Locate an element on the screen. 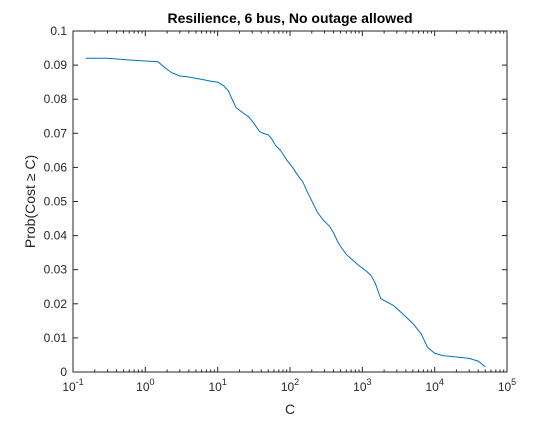 The height and width of the screenshot is (425, 560). x-tick-label: 10⁴ is located at coordinates (434, 385).